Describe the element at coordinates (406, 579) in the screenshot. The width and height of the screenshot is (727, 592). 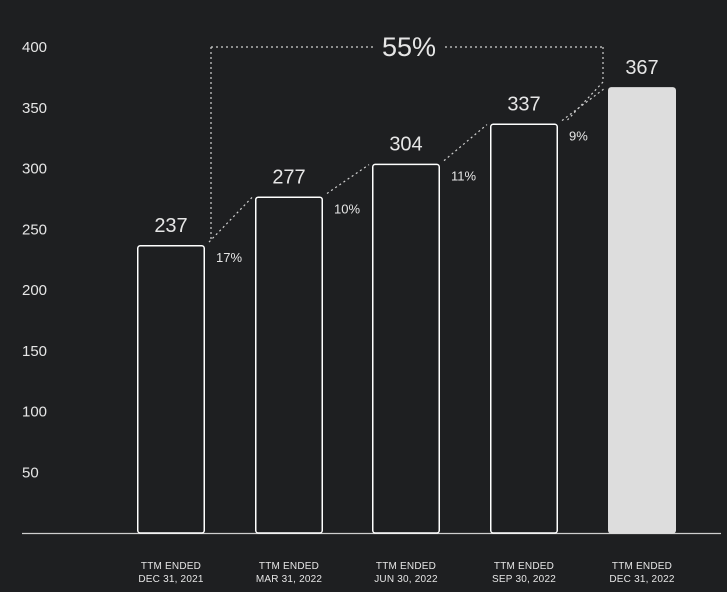
I see `x-tick-label: JUN 30, 2022` at that location.